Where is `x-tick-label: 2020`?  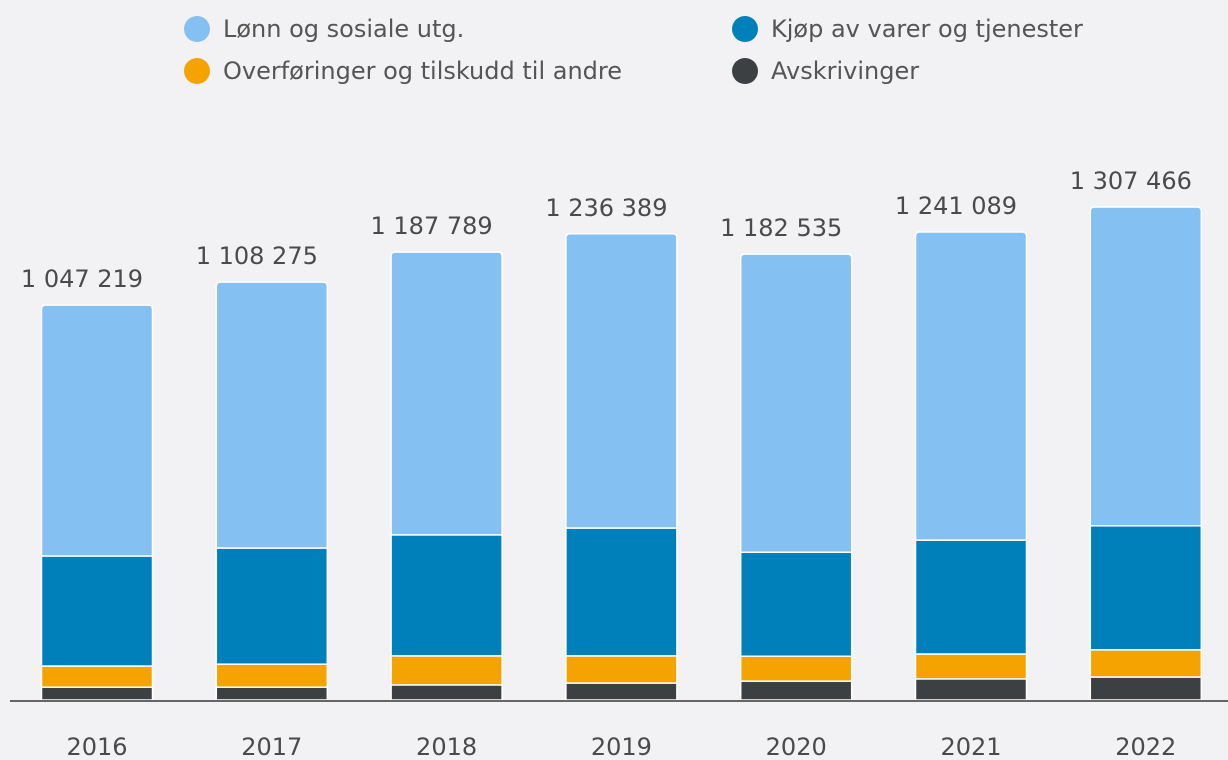
x-tick-label: 2020 is located at coordinates (796, 746).